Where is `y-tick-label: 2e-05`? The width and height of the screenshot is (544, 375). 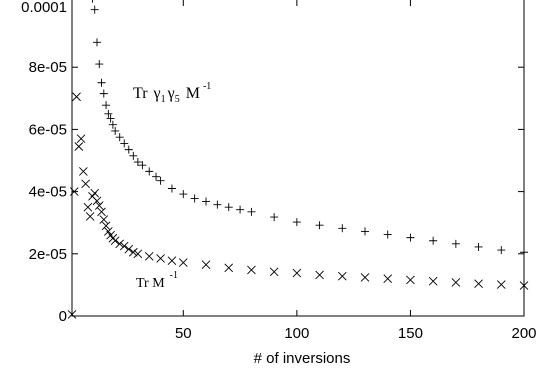 y-tick-label: 2e-05 is located at coordinates (48, 254).